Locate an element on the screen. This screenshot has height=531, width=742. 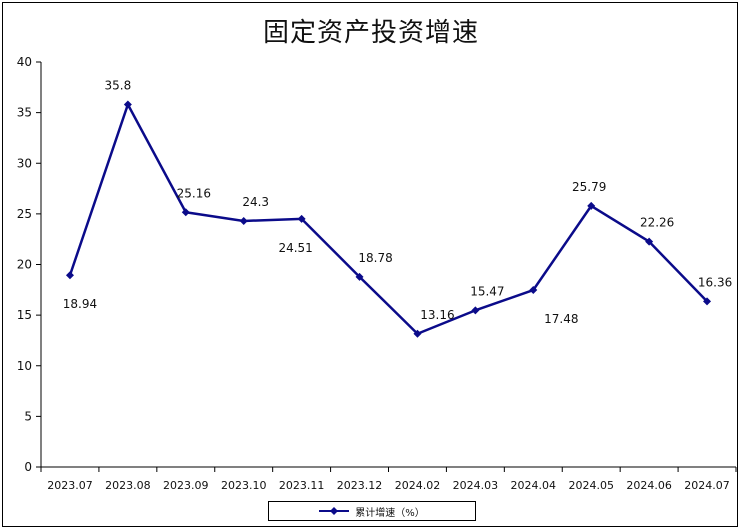
y-tick-label: 10 is located at coordinates (24, 366).